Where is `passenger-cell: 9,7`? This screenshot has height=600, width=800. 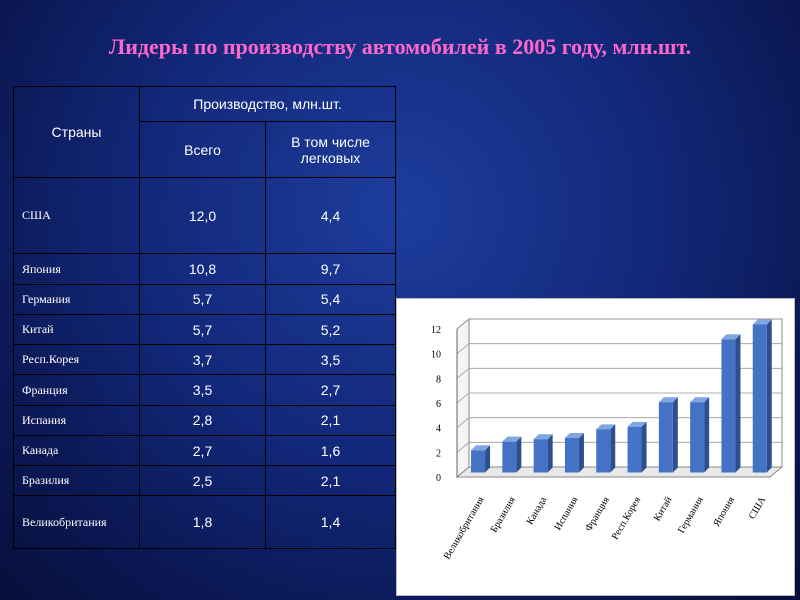 passenger-cell: 9,7 is located at coordinates (330, 269).